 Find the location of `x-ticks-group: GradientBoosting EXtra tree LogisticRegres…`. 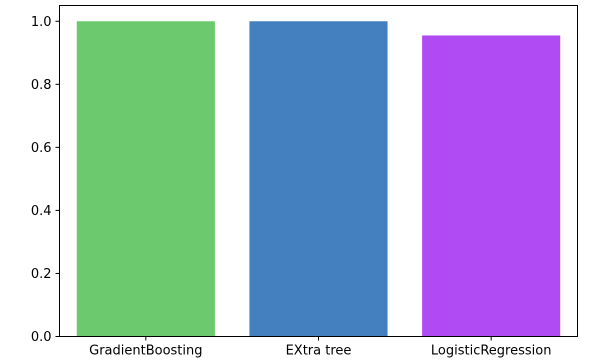

x-ticks-group: GradientBoosting EXtra tree LogisticRegres… is located at coordinates (320, 347).